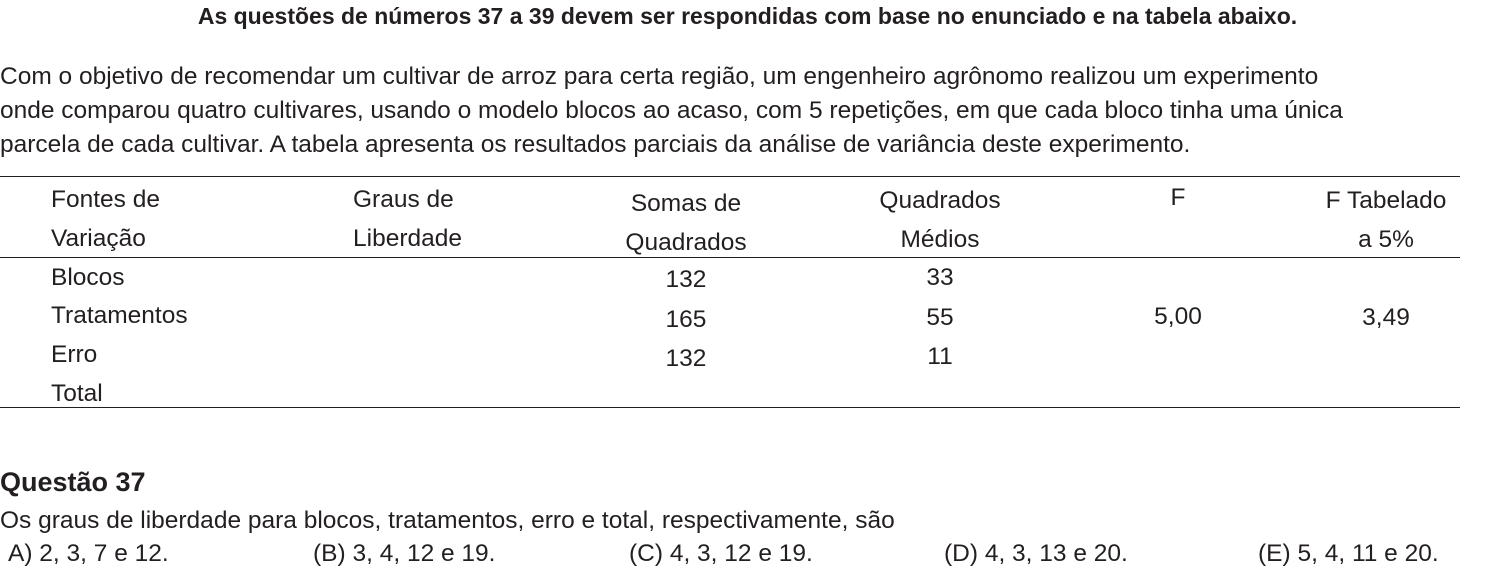  What do you see at coordinates (88, 553) in the screenshot?
I see `option-a: A) 2, 3, 7 e 12.` at bounding box center [88, 553].